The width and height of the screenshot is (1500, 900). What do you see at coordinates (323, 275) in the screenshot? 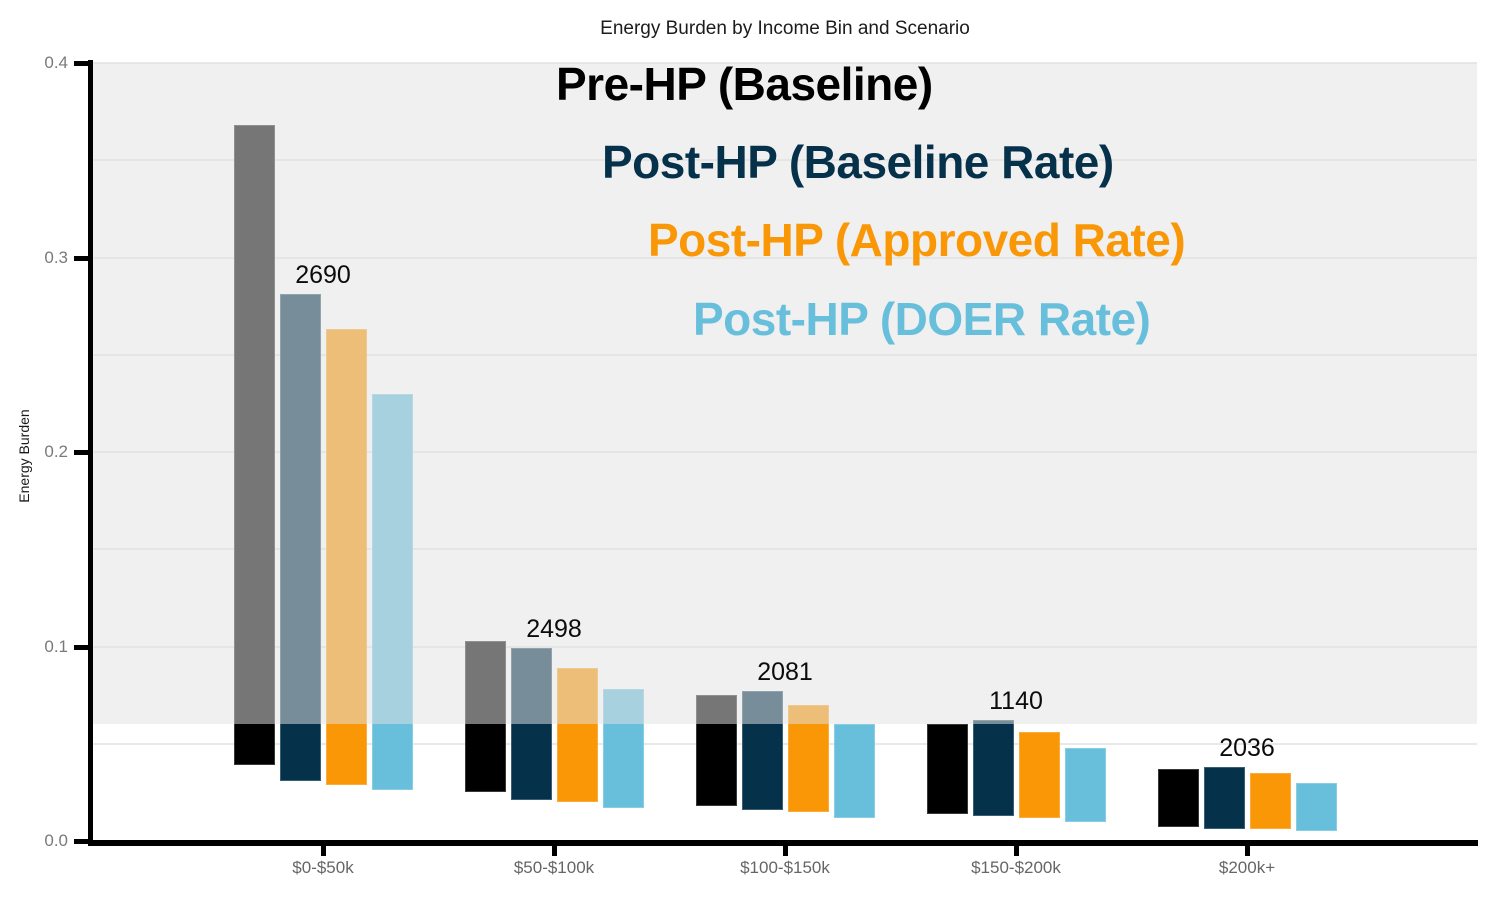
I see `count-label: 2690` at bounding box center [323, 275].